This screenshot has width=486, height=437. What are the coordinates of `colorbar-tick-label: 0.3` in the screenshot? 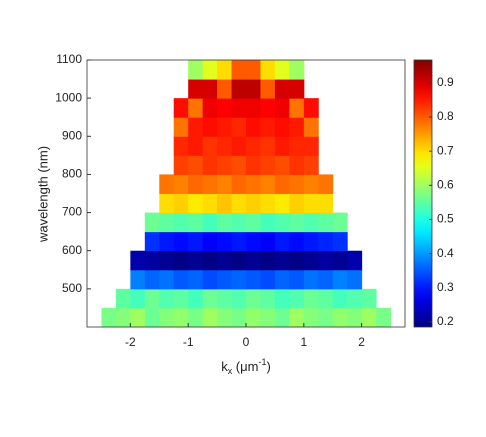 It's located at (445, 287).